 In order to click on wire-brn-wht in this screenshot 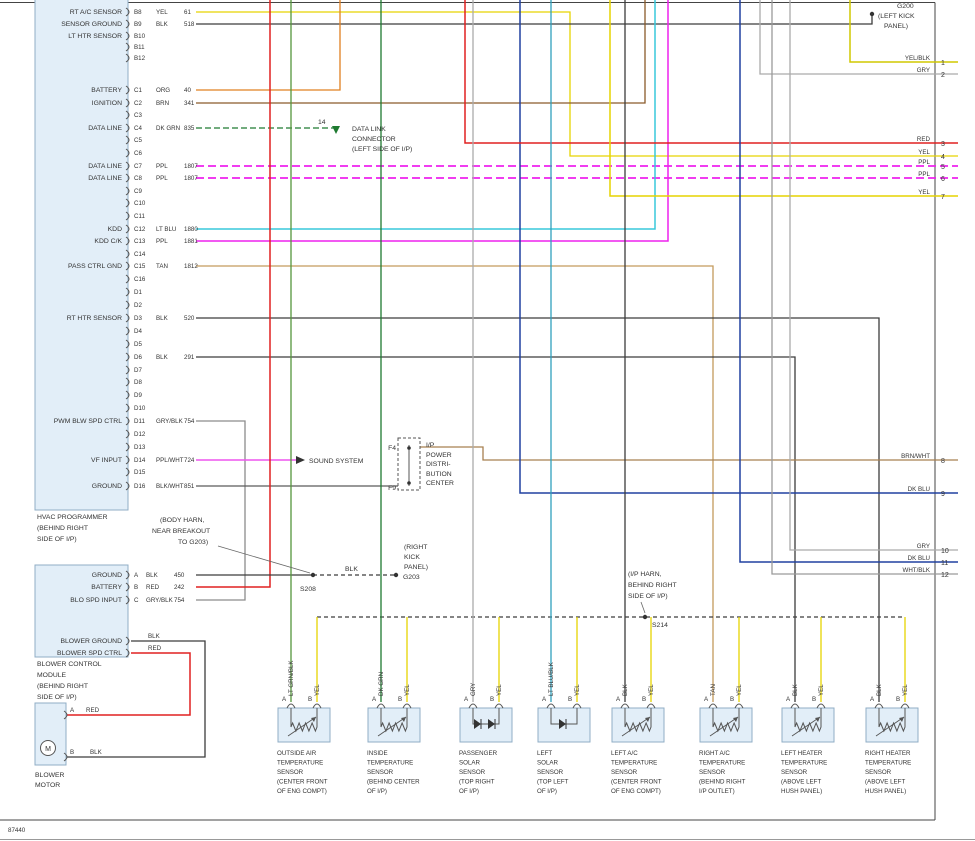, I will do `click(689, 453)`.